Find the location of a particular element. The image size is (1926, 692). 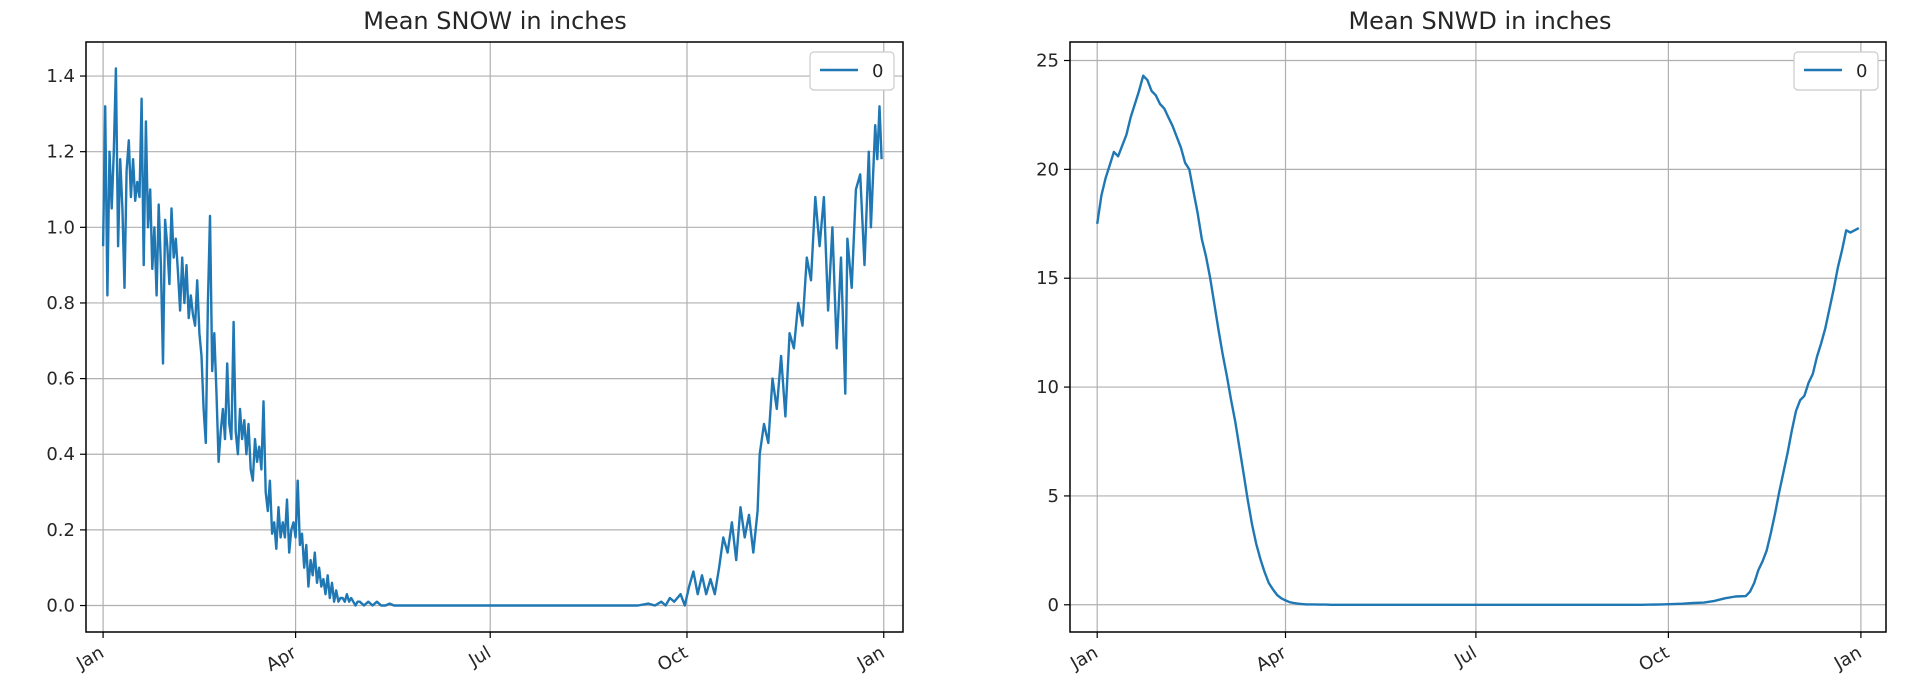

y-tick-label: 0.2 is located at coordinates (60, 530).